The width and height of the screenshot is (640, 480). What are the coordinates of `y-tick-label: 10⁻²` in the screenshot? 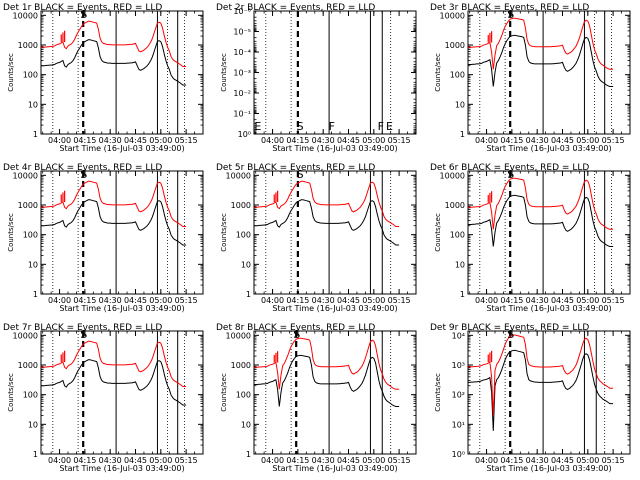 It's located at (242, 93).